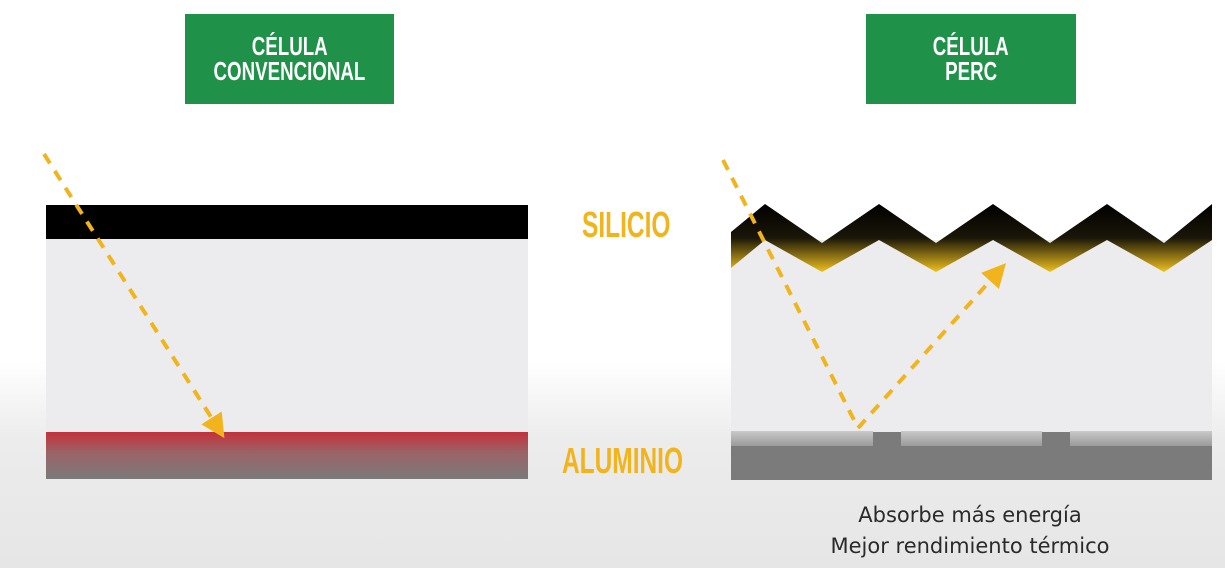 This screenshot has width=1225, height=568. I want to click on conventional-silicon-layer, so click(287, 222).